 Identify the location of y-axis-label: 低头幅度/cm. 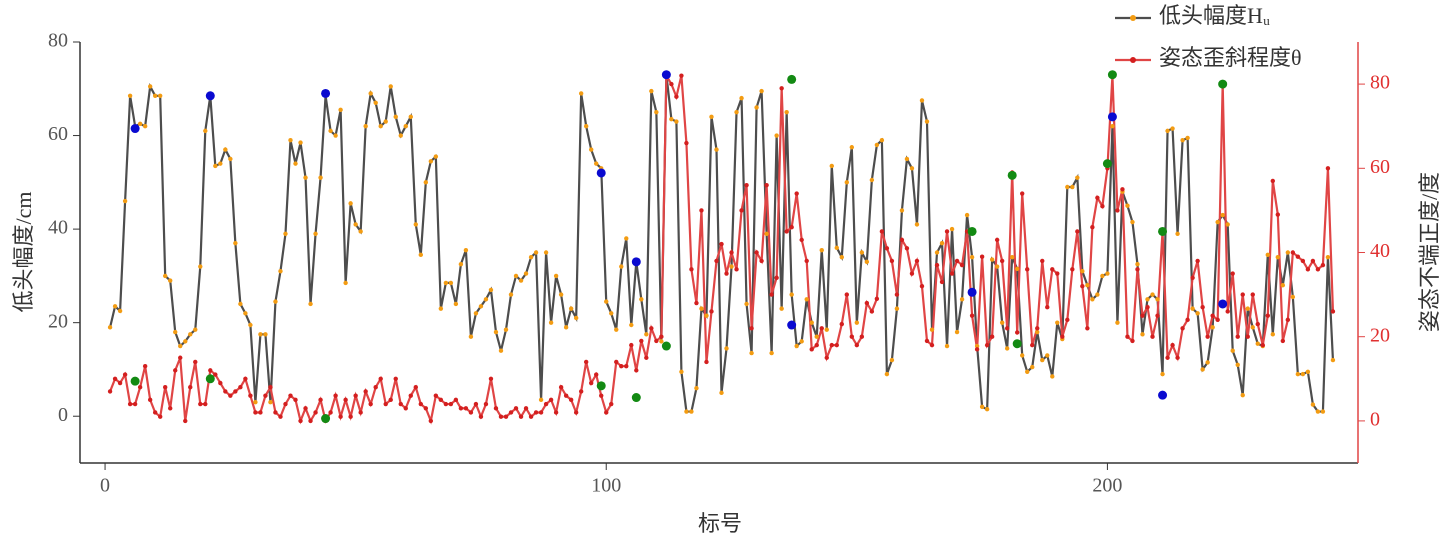
(23, 252).